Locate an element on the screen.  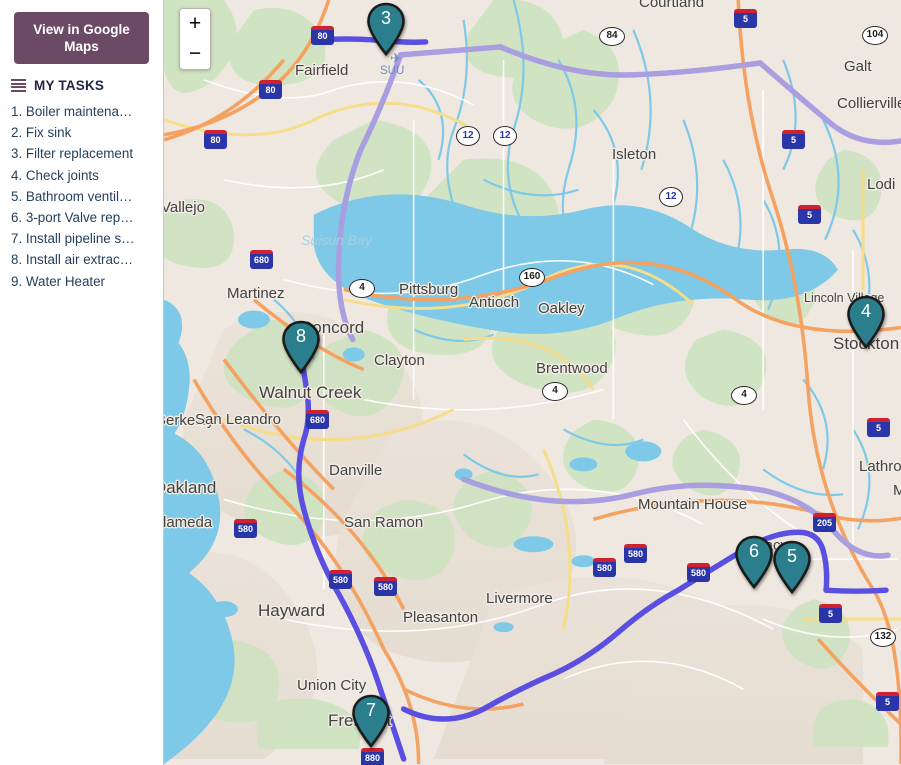
map-label: Pittsburg is located at coordinates (429, 289).